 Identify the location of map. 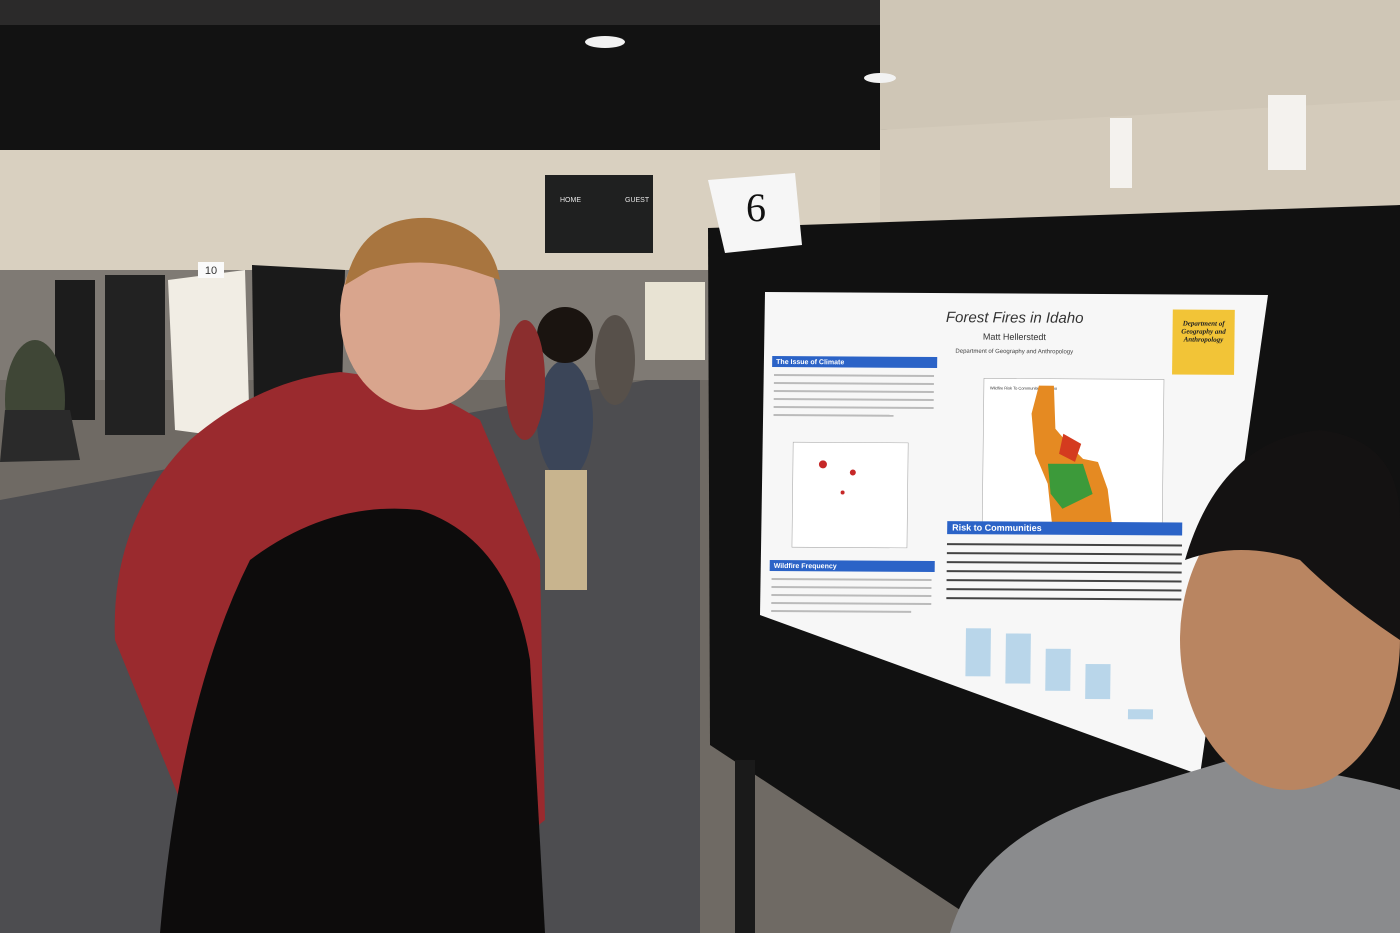
(850, 495).